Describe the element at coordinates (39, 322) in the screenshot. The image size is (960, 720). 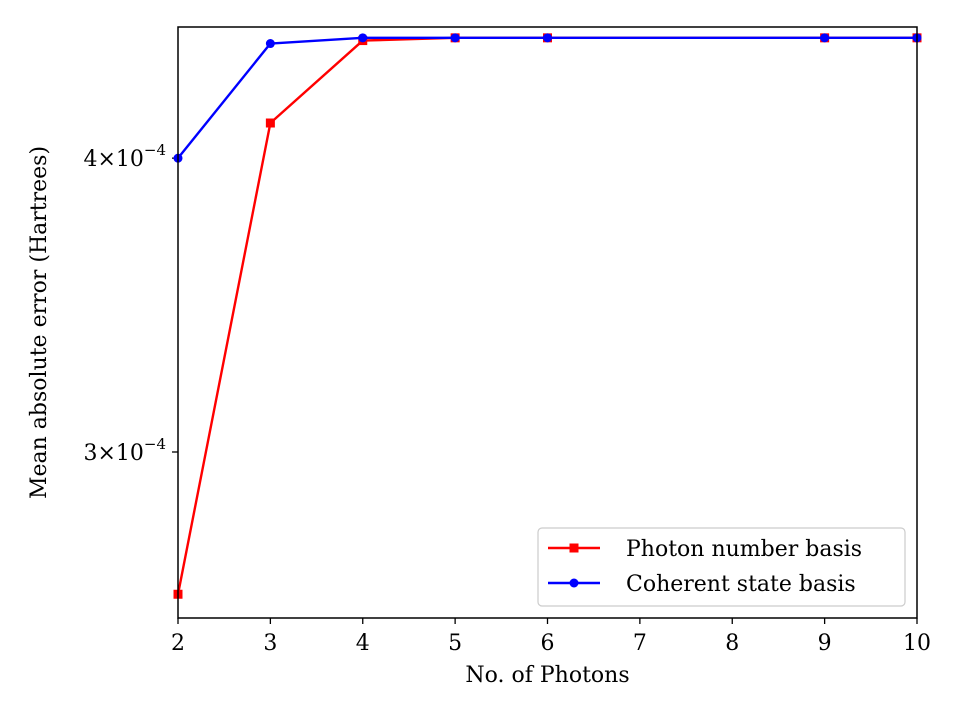
I see `y-axis-label: Mean absolute error (Hartrees)` at that location.